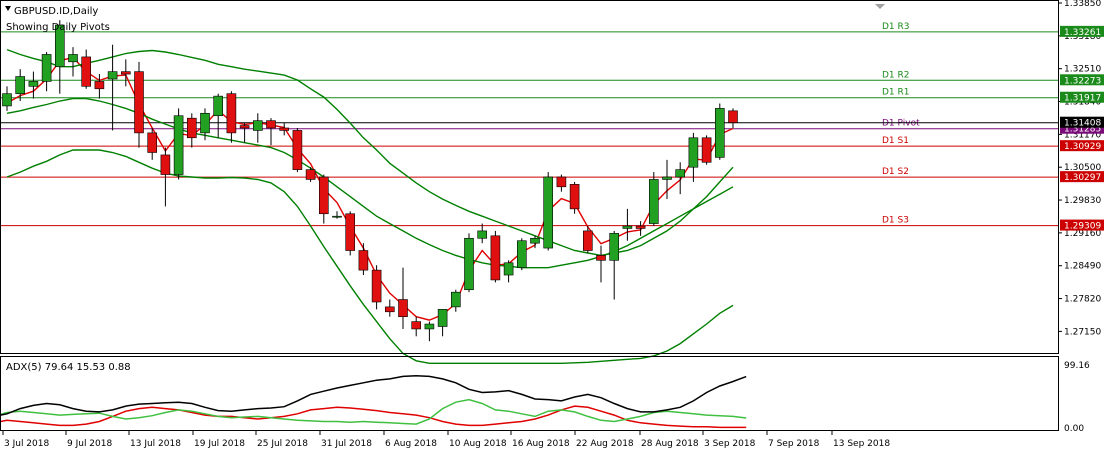 This screenshot has height=455, width=1111. Describe the element at coordinates (1082, 147) in the screenshot. I see `pivot-value-label: 1.30929` at that location.